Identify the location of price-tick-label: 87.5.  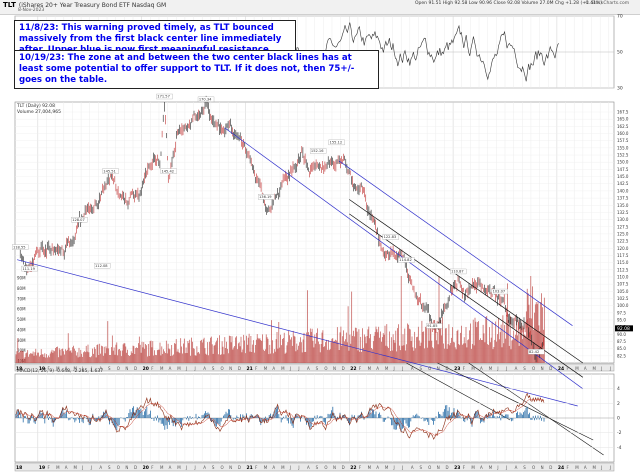
(621, 341).